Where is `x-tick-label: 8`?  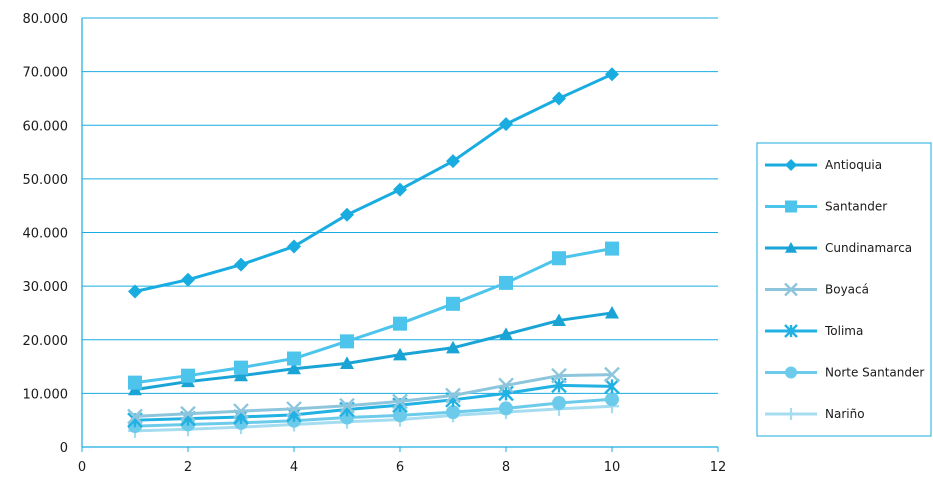 x-tick-label: 8 is located at coordinates (506, 467).